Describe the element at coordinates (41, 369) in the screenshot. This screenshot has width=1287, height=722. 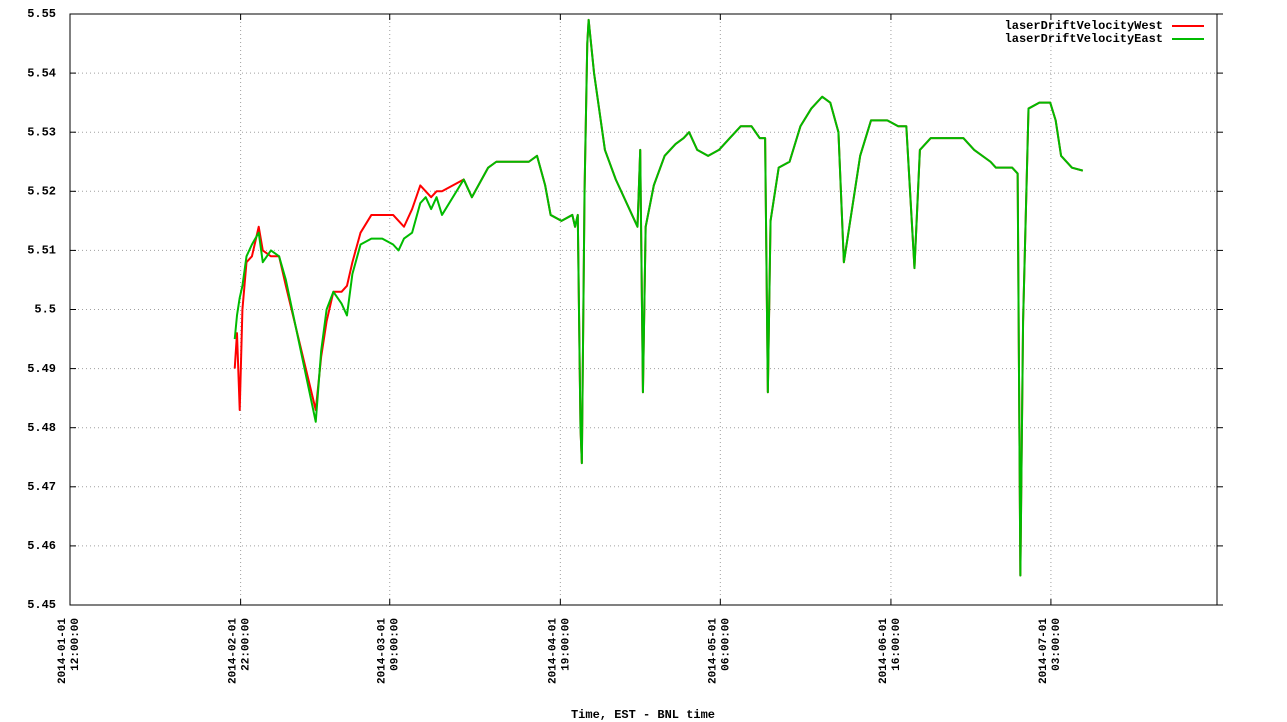
I see `y-tick-label: 5.49` at that location.